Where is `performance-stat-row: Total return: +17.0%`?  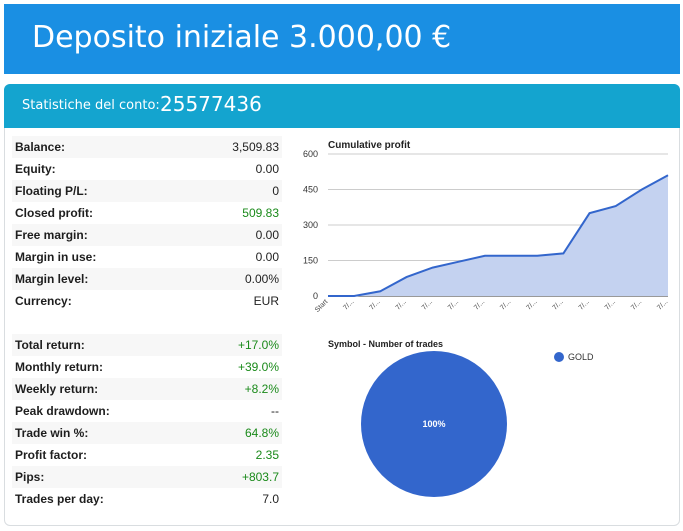
performance-stat-row: Total return: +17.0% is located at coordinates (147, 345).